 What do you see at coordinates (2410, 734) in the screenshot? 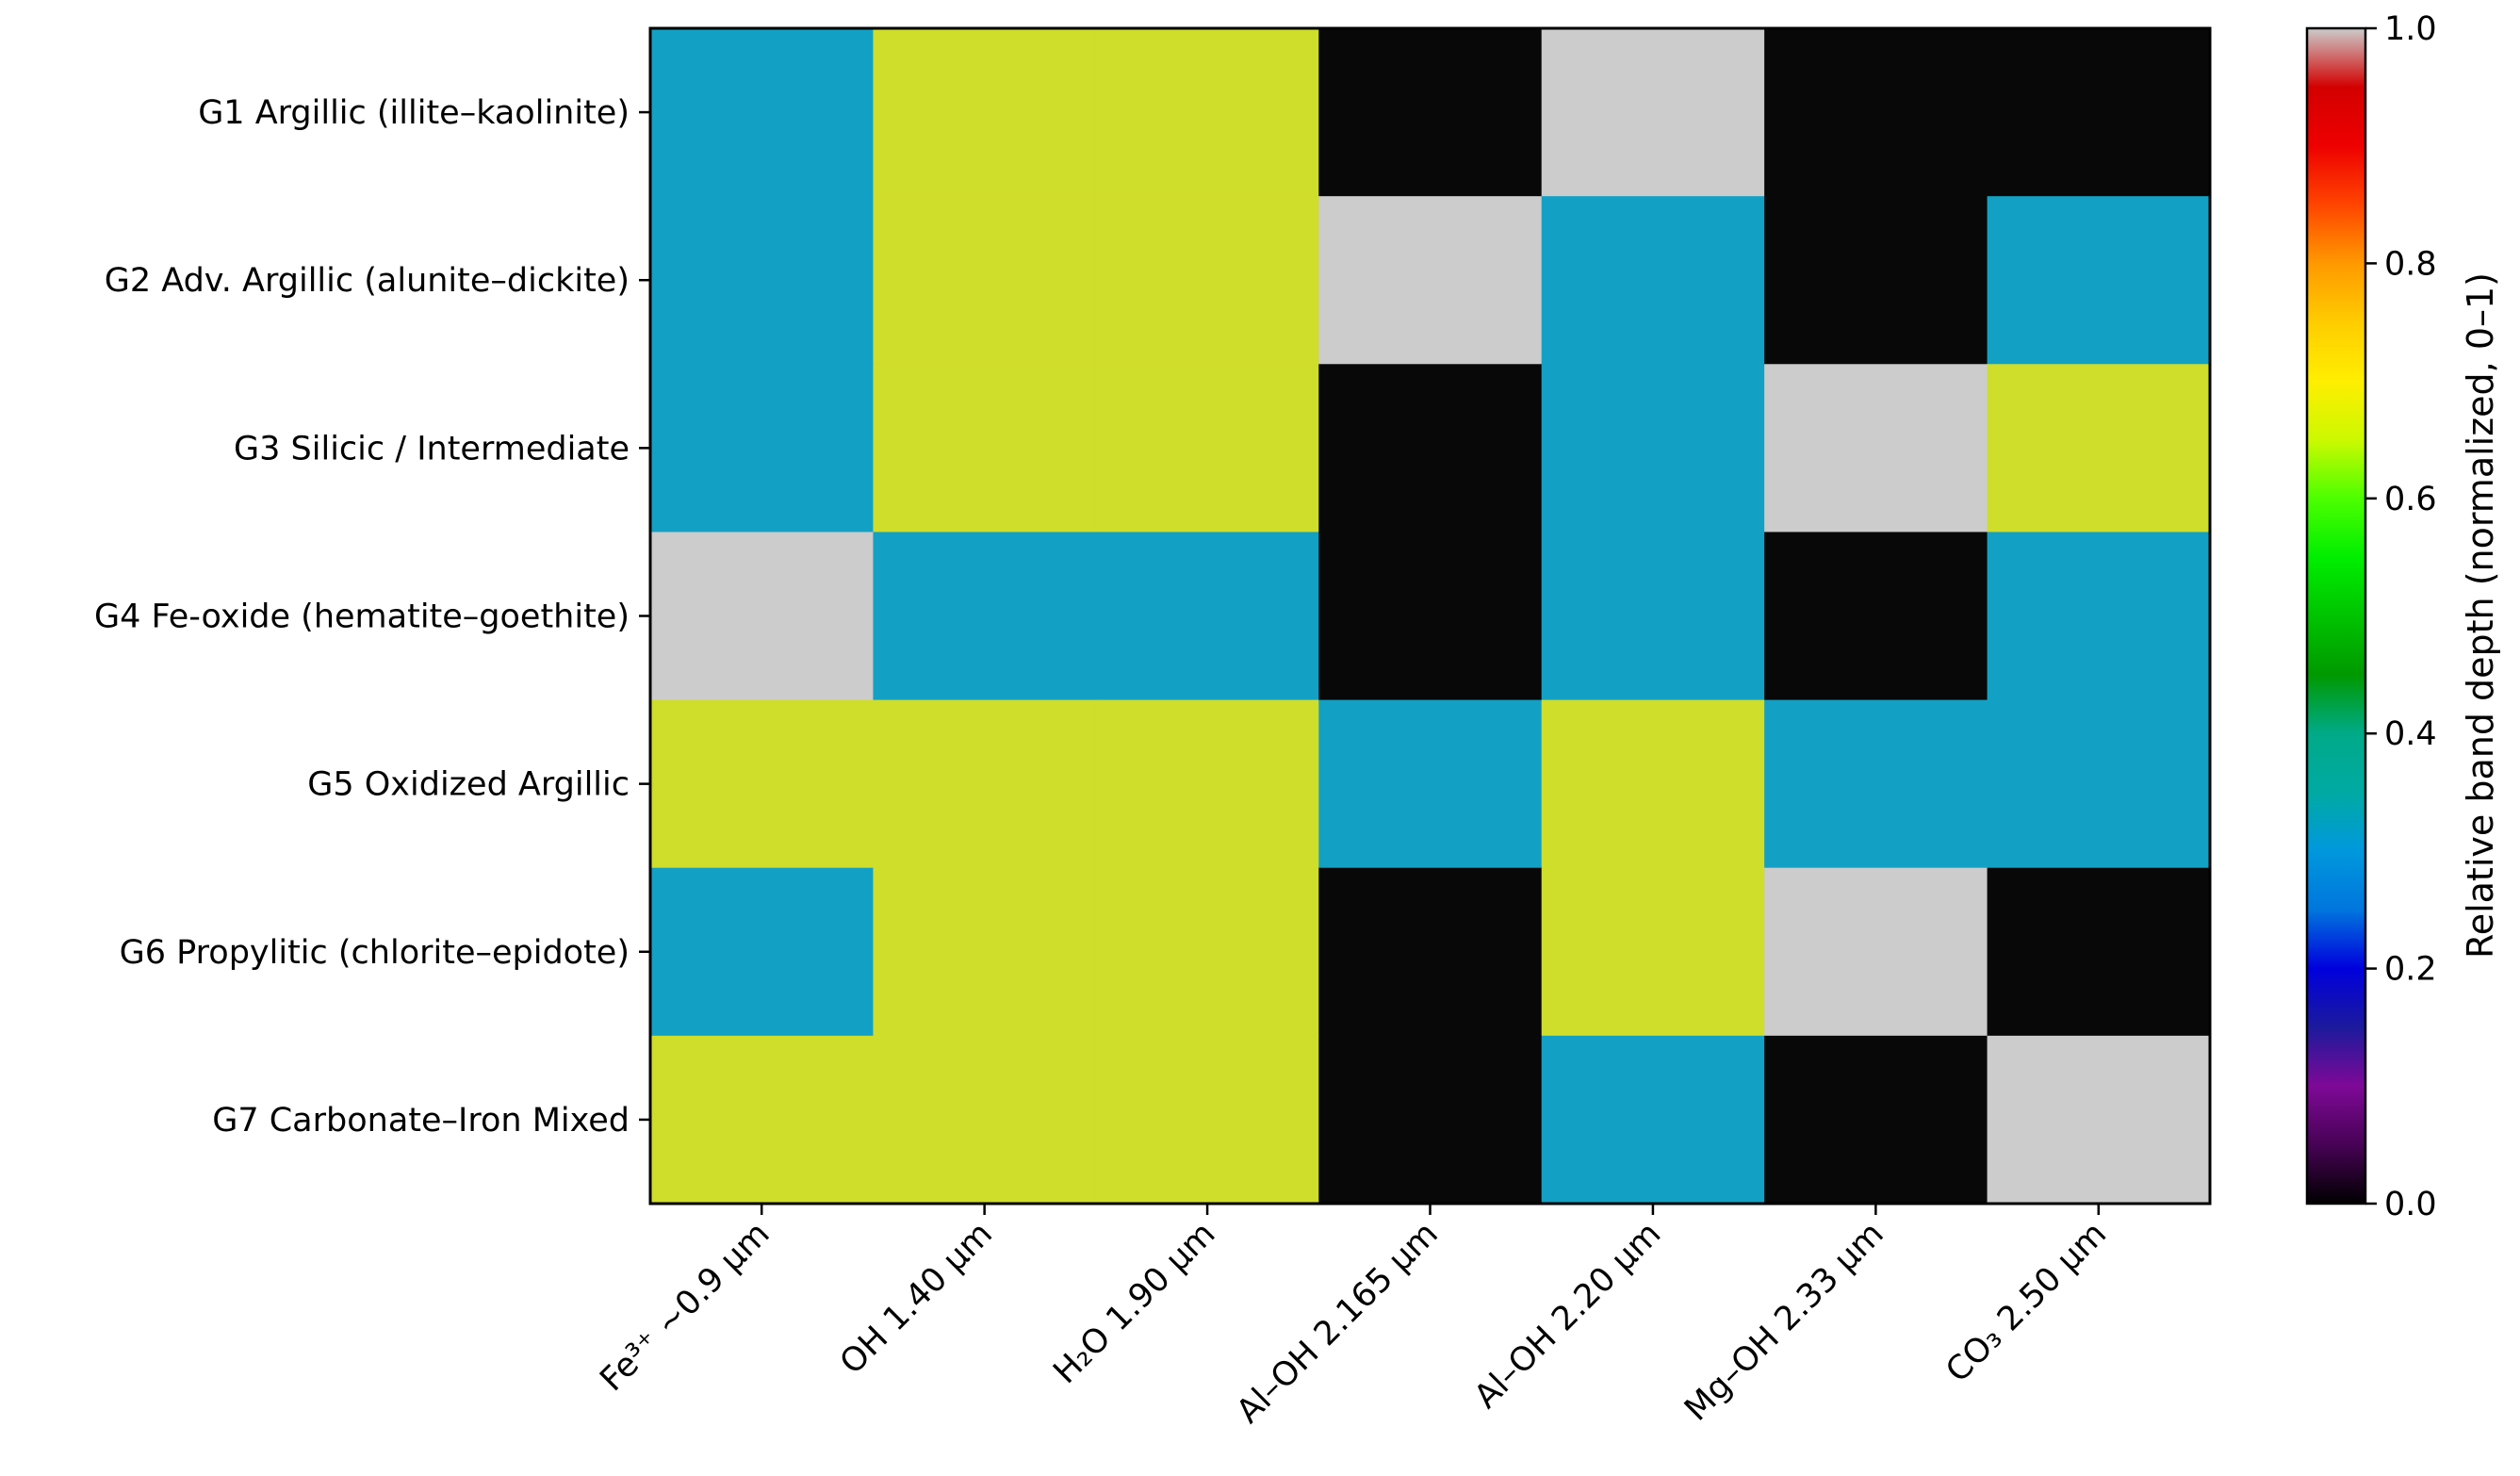
I see `colorbar-tick-label: 0.4` at bounding box center [2410, 734].